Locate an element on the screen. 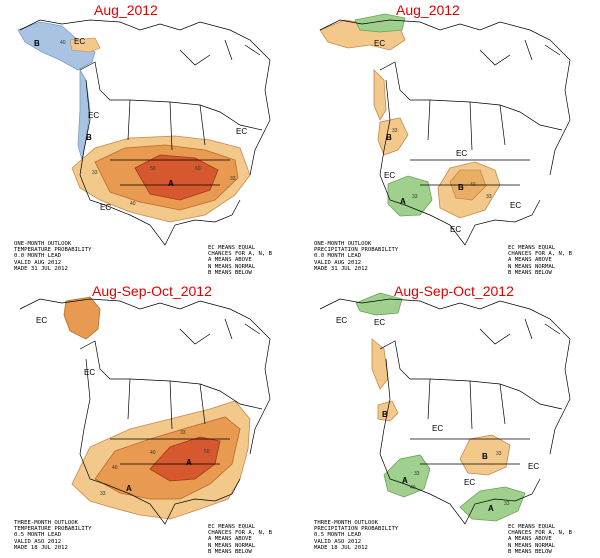 This screenshot has width=600, height=558. caption-line: ONE-MONTH OUTLOOK is located at coordinates (43, 244).